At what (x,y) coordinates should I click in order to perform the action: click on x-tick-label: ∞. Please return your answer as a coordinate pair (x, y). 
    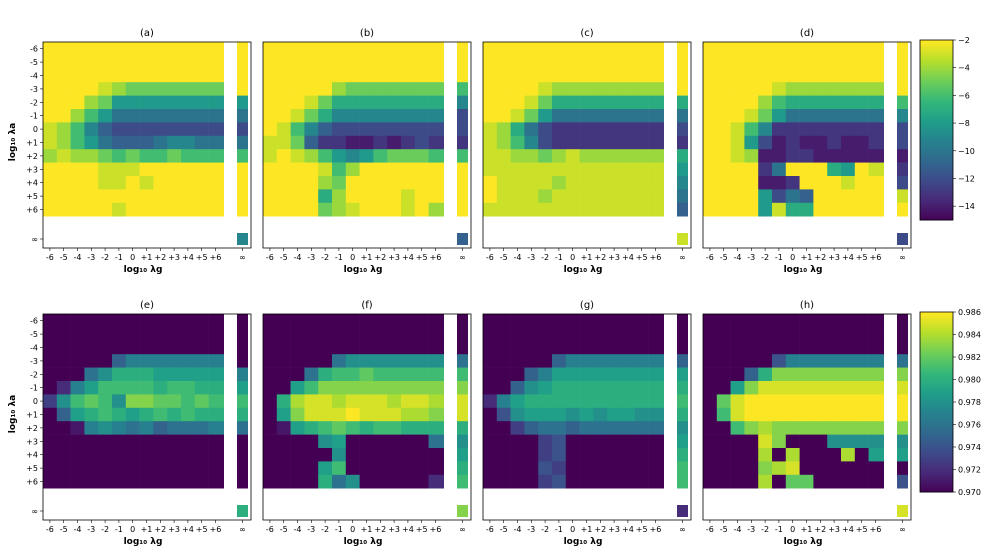
    Looking at the image, I should click on (242, 529).